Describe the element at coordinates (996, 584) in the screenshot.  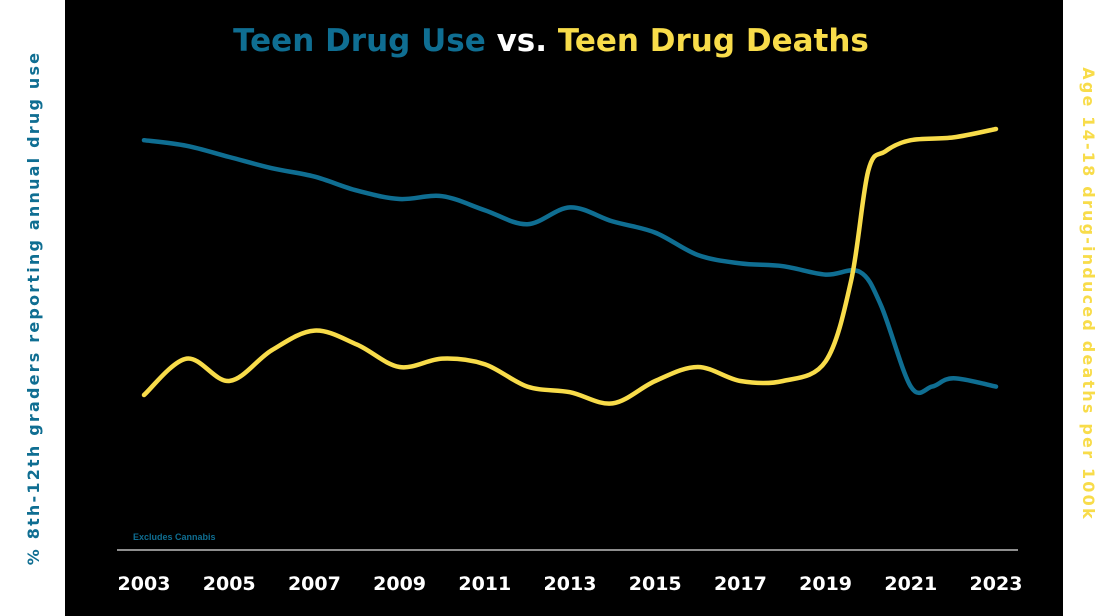
I see `x-tick-label: 2023` at that location.